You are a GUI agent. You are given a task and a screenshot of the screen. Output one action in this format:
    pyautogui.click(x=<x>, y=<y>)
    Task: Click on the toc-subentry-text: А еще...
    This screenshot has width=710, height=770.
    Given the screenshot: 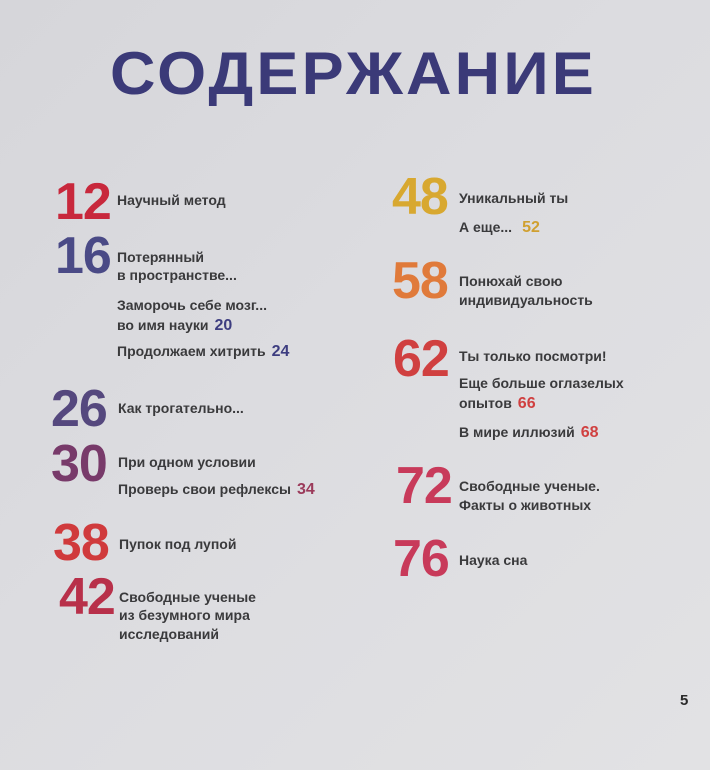 What is the action you would take?
    pyautogui.click(x=486, y=227)
    